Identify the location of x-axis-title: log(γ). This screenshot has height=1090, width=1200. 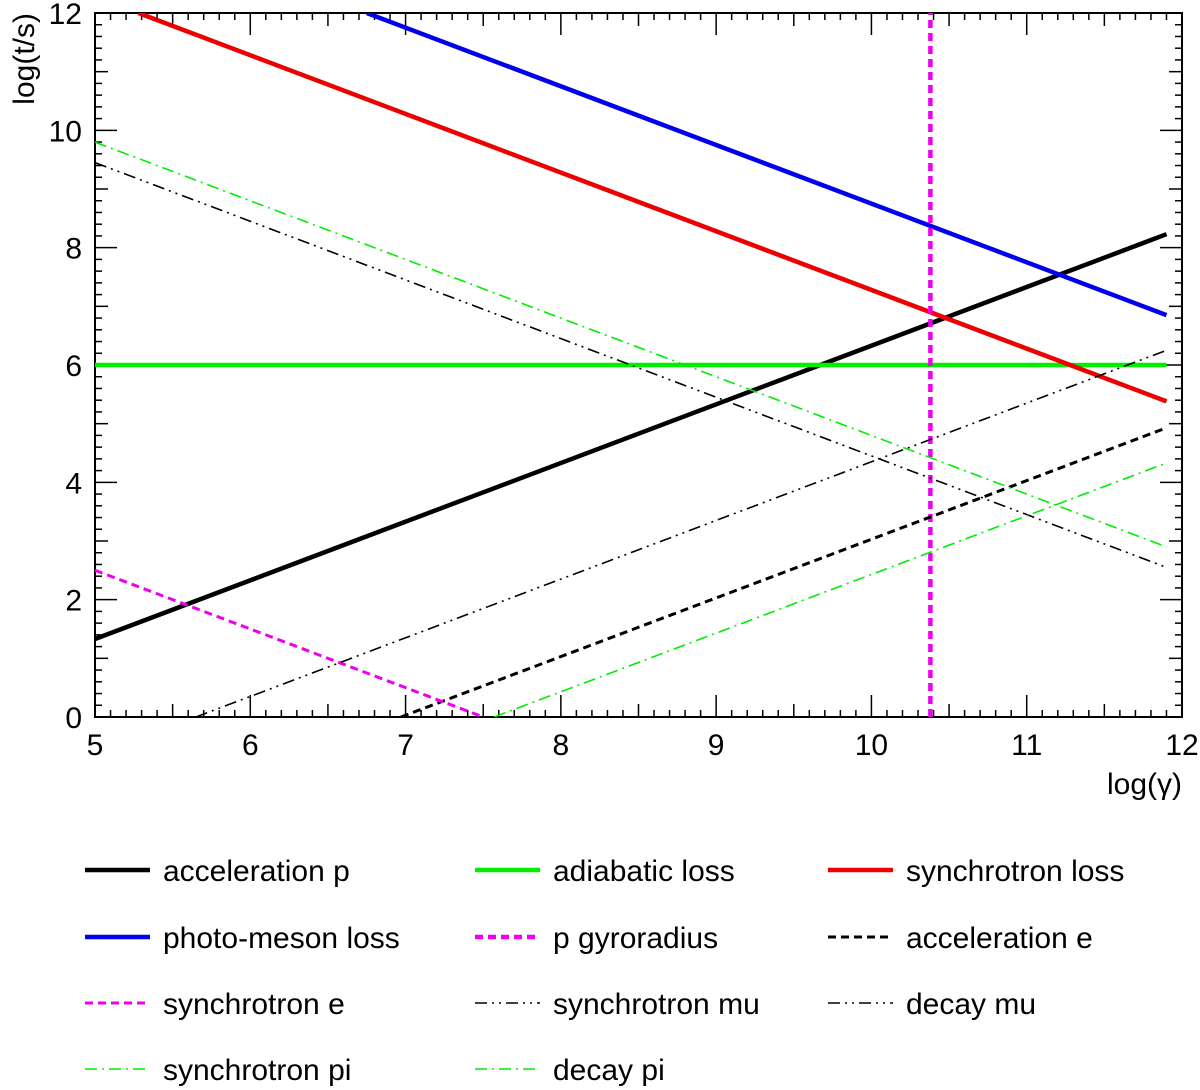
(1144, 784).